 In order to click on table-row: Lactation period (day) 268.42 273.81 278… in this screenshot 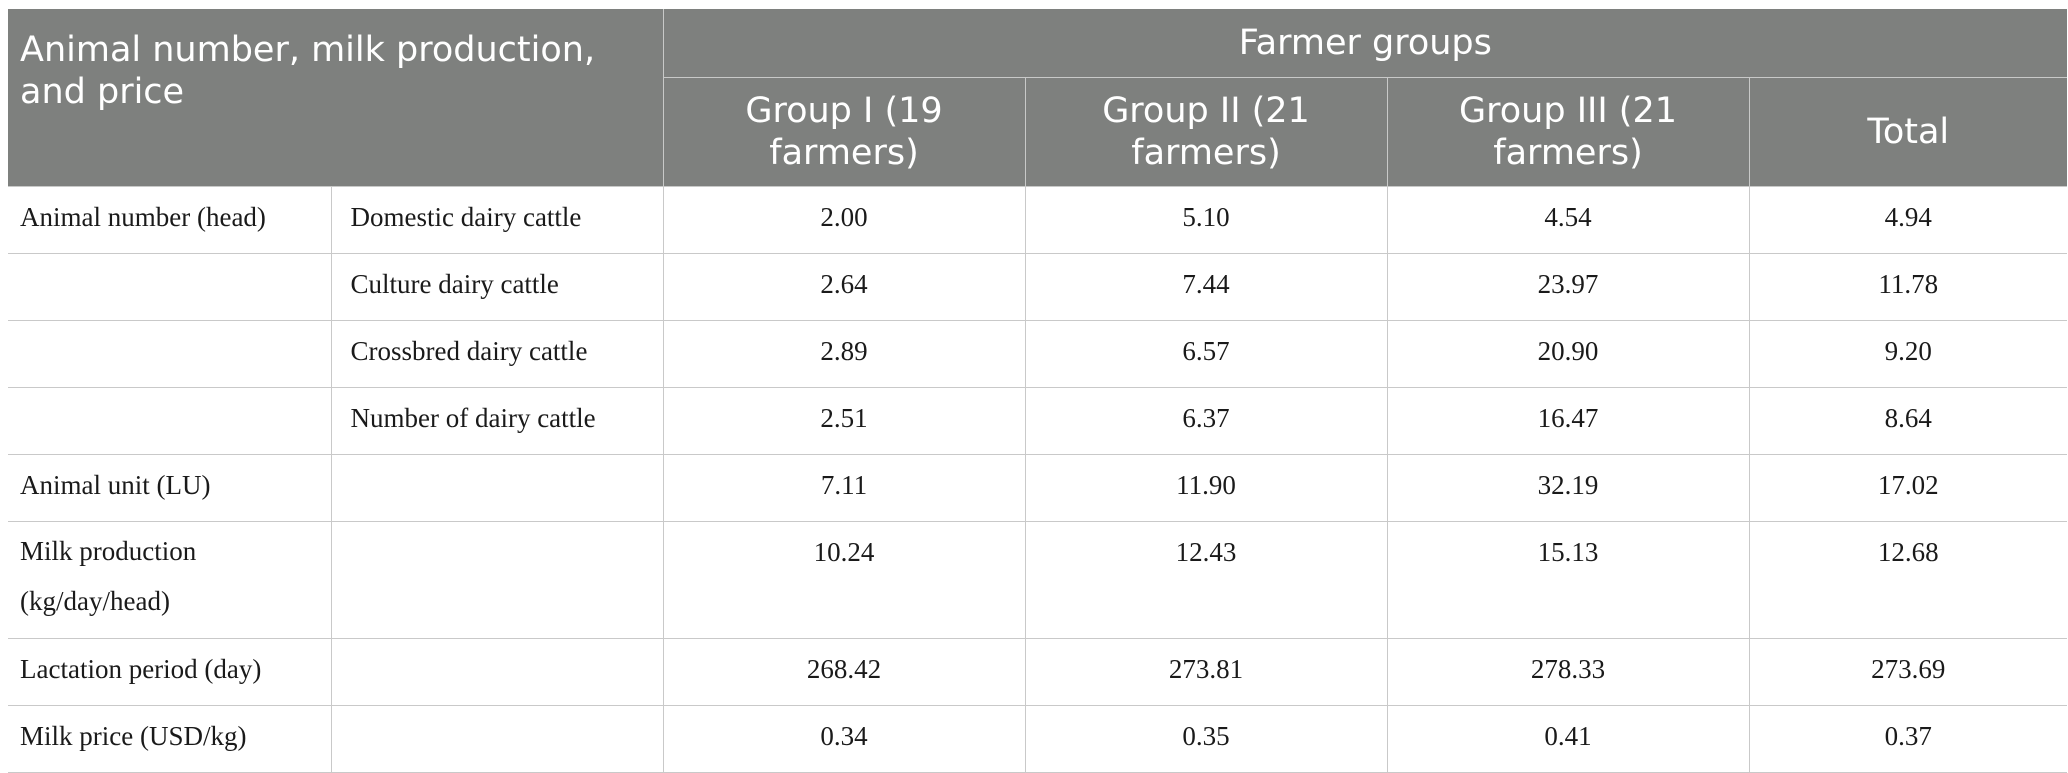, I will do `click(1038, 672)`.